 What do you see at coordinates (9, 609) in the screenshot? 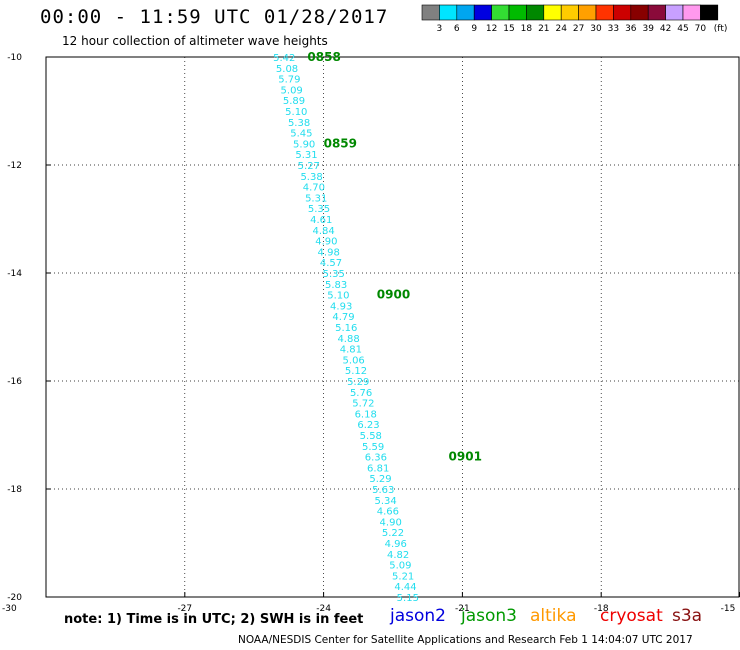
I see `x-tick-label: -30` at bounding box center [9, 609].